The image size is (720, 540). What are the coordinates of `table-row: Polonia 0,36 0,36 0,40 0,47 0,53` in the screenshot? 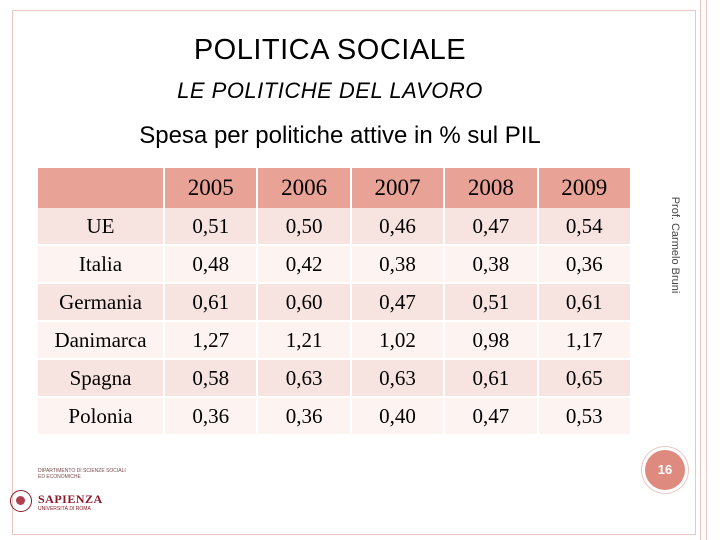 It's located at (335, 416).